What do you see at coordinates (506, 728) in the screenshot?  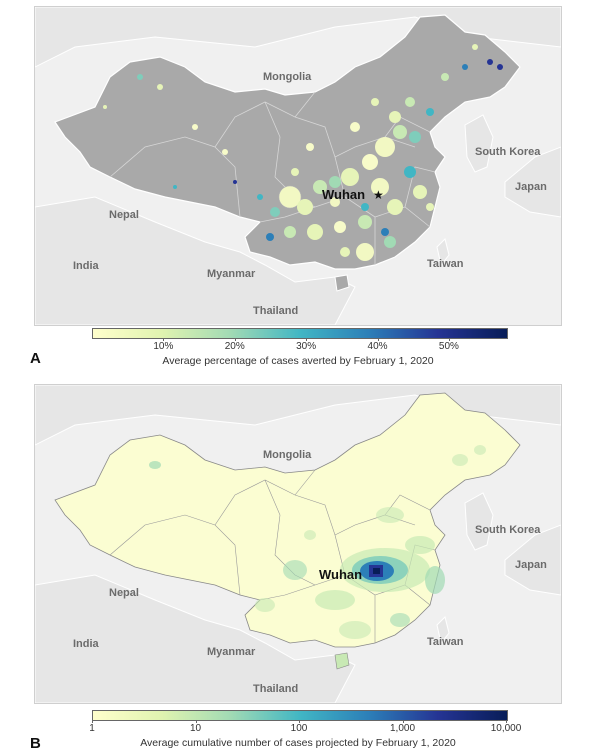 I see `colorbar-tick-label: 10,000` at bounding box center [506, 728].